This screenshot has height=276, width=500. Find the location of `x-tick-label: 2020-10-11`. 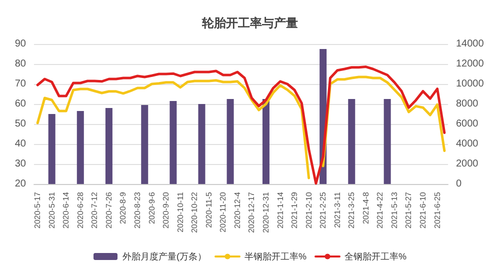

x-tick-label: 2020-10-11 is located at coordinates (180, 211).